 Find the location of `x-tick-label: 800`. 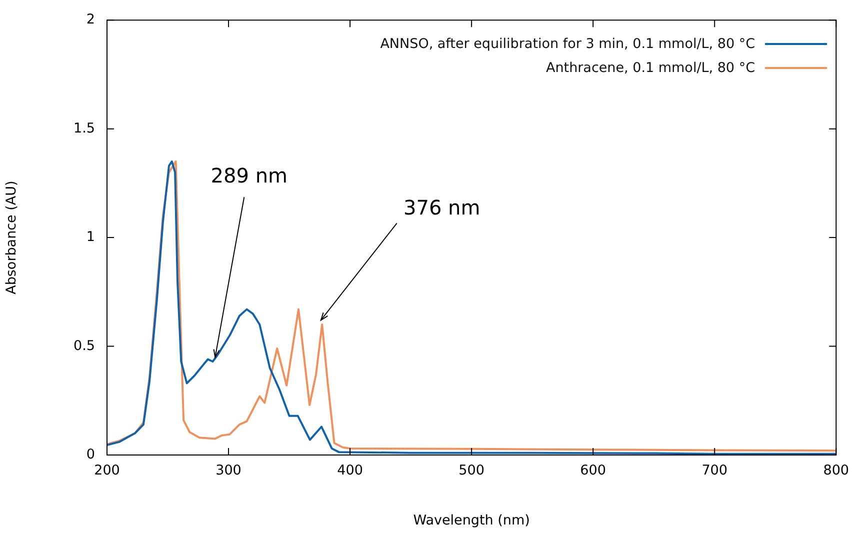

x-tick-label: 800 is located at coordinates (836, 470).